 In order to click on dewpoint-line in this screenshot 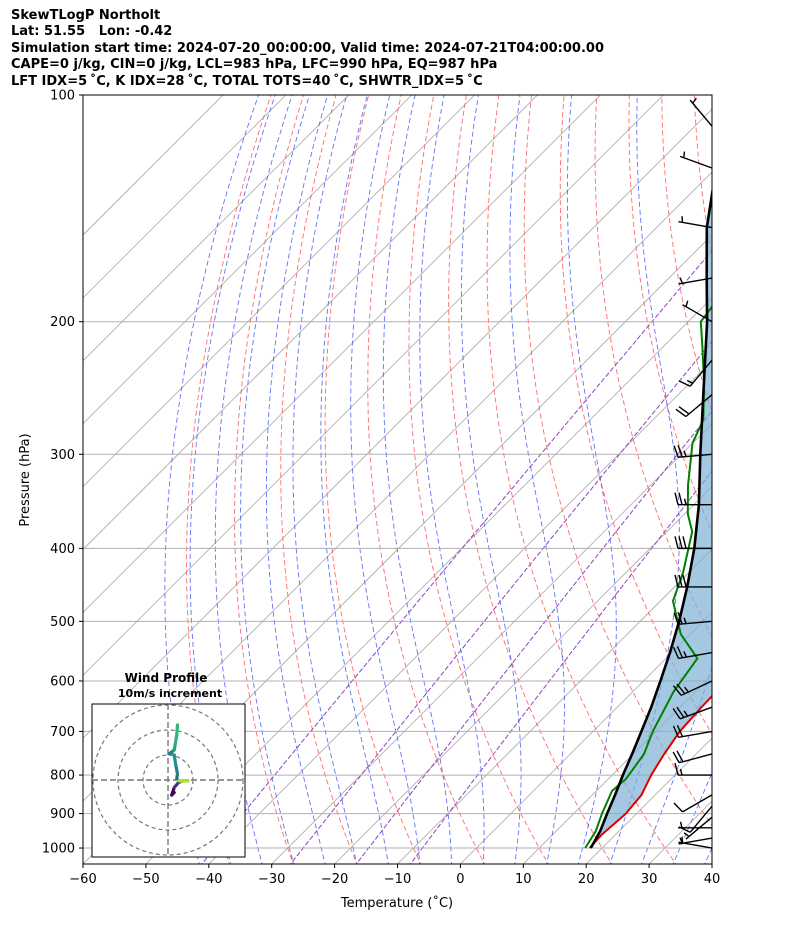, I will do `click(648, 577)`.